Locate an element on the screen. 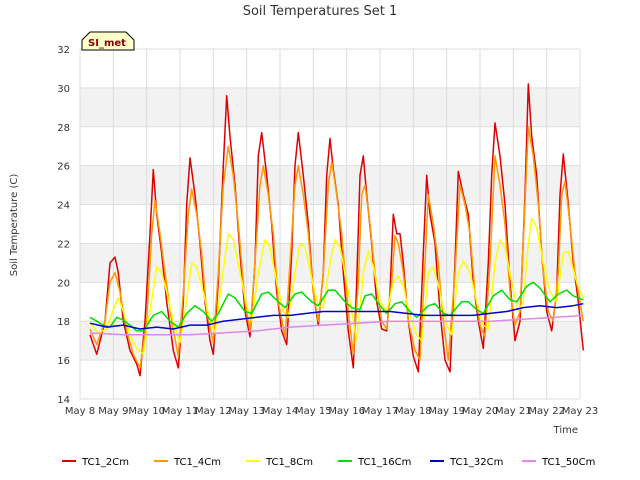 This screenshot has height=480, width=640. chart-title: Soil Temperatures Set 1 is located at coordinates (320, 11).